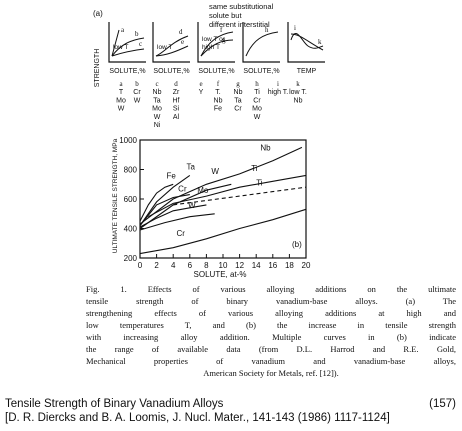 Image resolution: width=462 pixels, height=431 pixels. I want to click on element-symbol: Y, so click(201, 92).